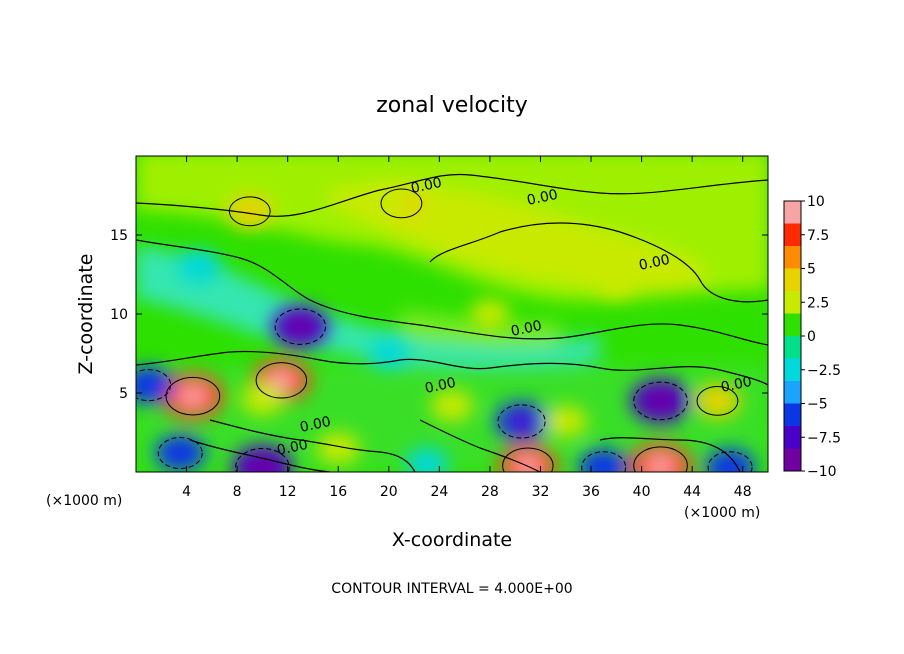 The height and width of the screenshot is (654, 904). I want to click on x-tick-label: 44, so click(692, 492).